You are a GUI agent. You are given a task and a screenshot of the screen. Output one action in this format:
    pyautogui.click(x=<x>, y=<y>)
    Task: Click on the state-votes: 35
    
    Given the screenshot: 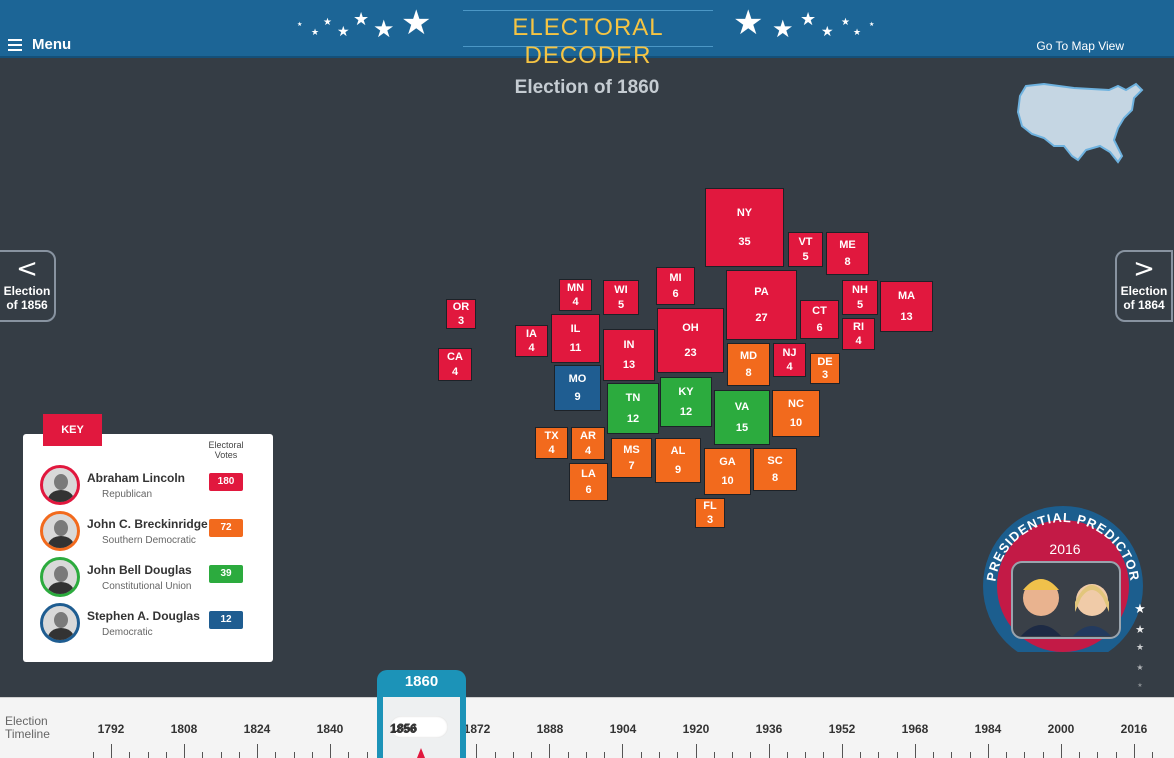 What is the action you would take?
    pyautogui.click(x=744, y=242)
    